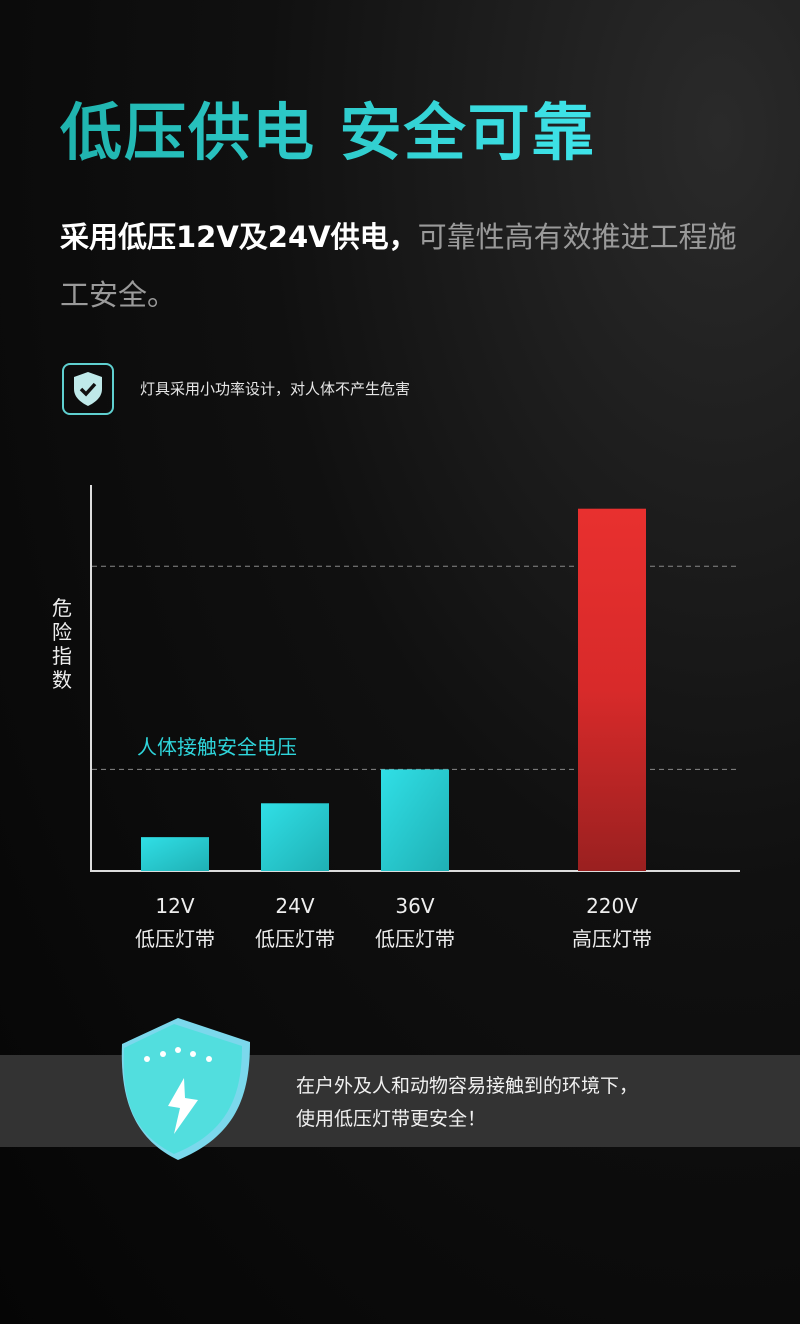 This screenshot has width=800, height=1324. What do you see at coordinates (612, 906) in the screenshot?
I see `x-tick-label: 220V` at bounding box center [612, 906].